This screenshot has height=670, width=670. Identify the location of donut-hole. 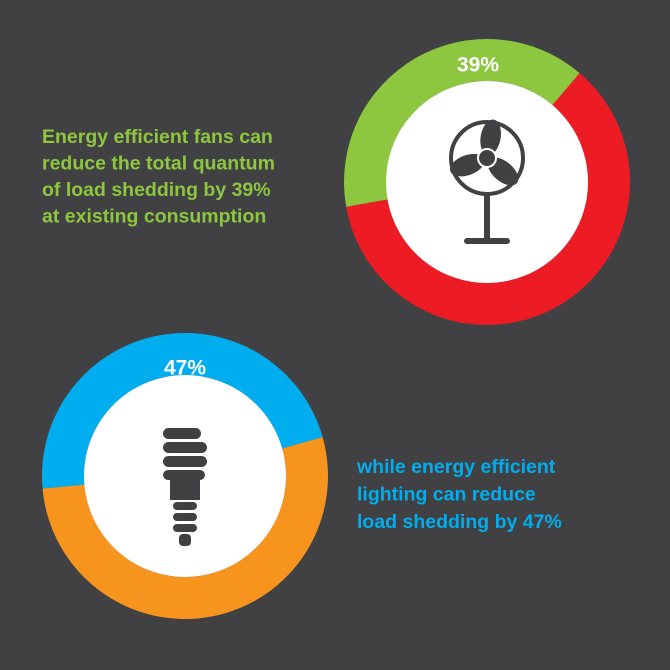
(487, 182).